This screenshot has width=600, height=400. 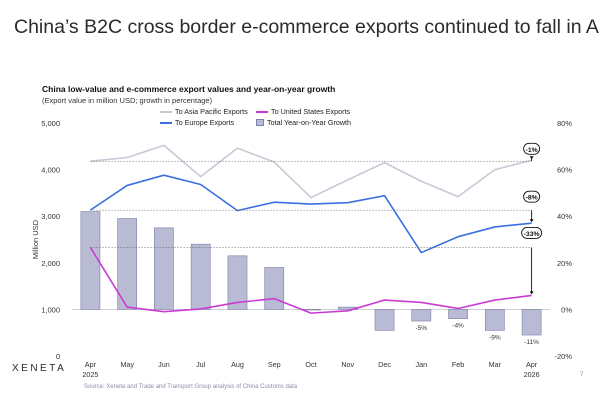 I want to click on growth-data-label: -5%, so click(x=422, y=328).